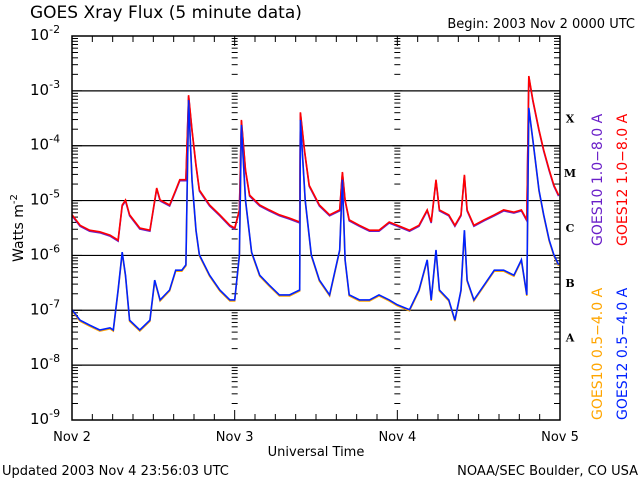 This screenshot has width=640, height=480. Describe the element at coordinates (598, 353) in the screenshot. I see `legend-entry: GOES10 0.5−4.0 A` at that location.